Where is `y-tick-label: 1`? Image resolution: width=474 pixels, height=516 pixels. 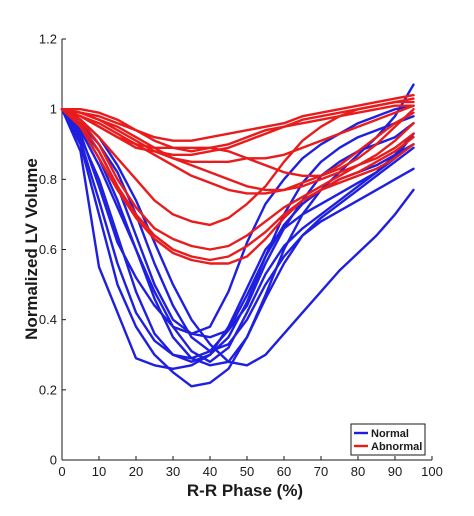 y-tick-label: 1 is located at coordinates (53, 109).